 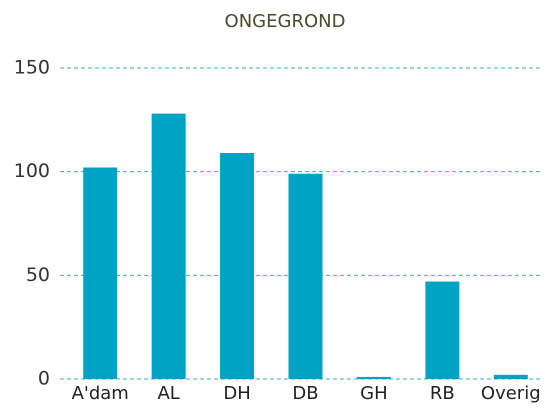 What do you see at coordinates (38, 275) in the screenshot?
I see `y-tick-label: 50` at bounding box center [38, 275].